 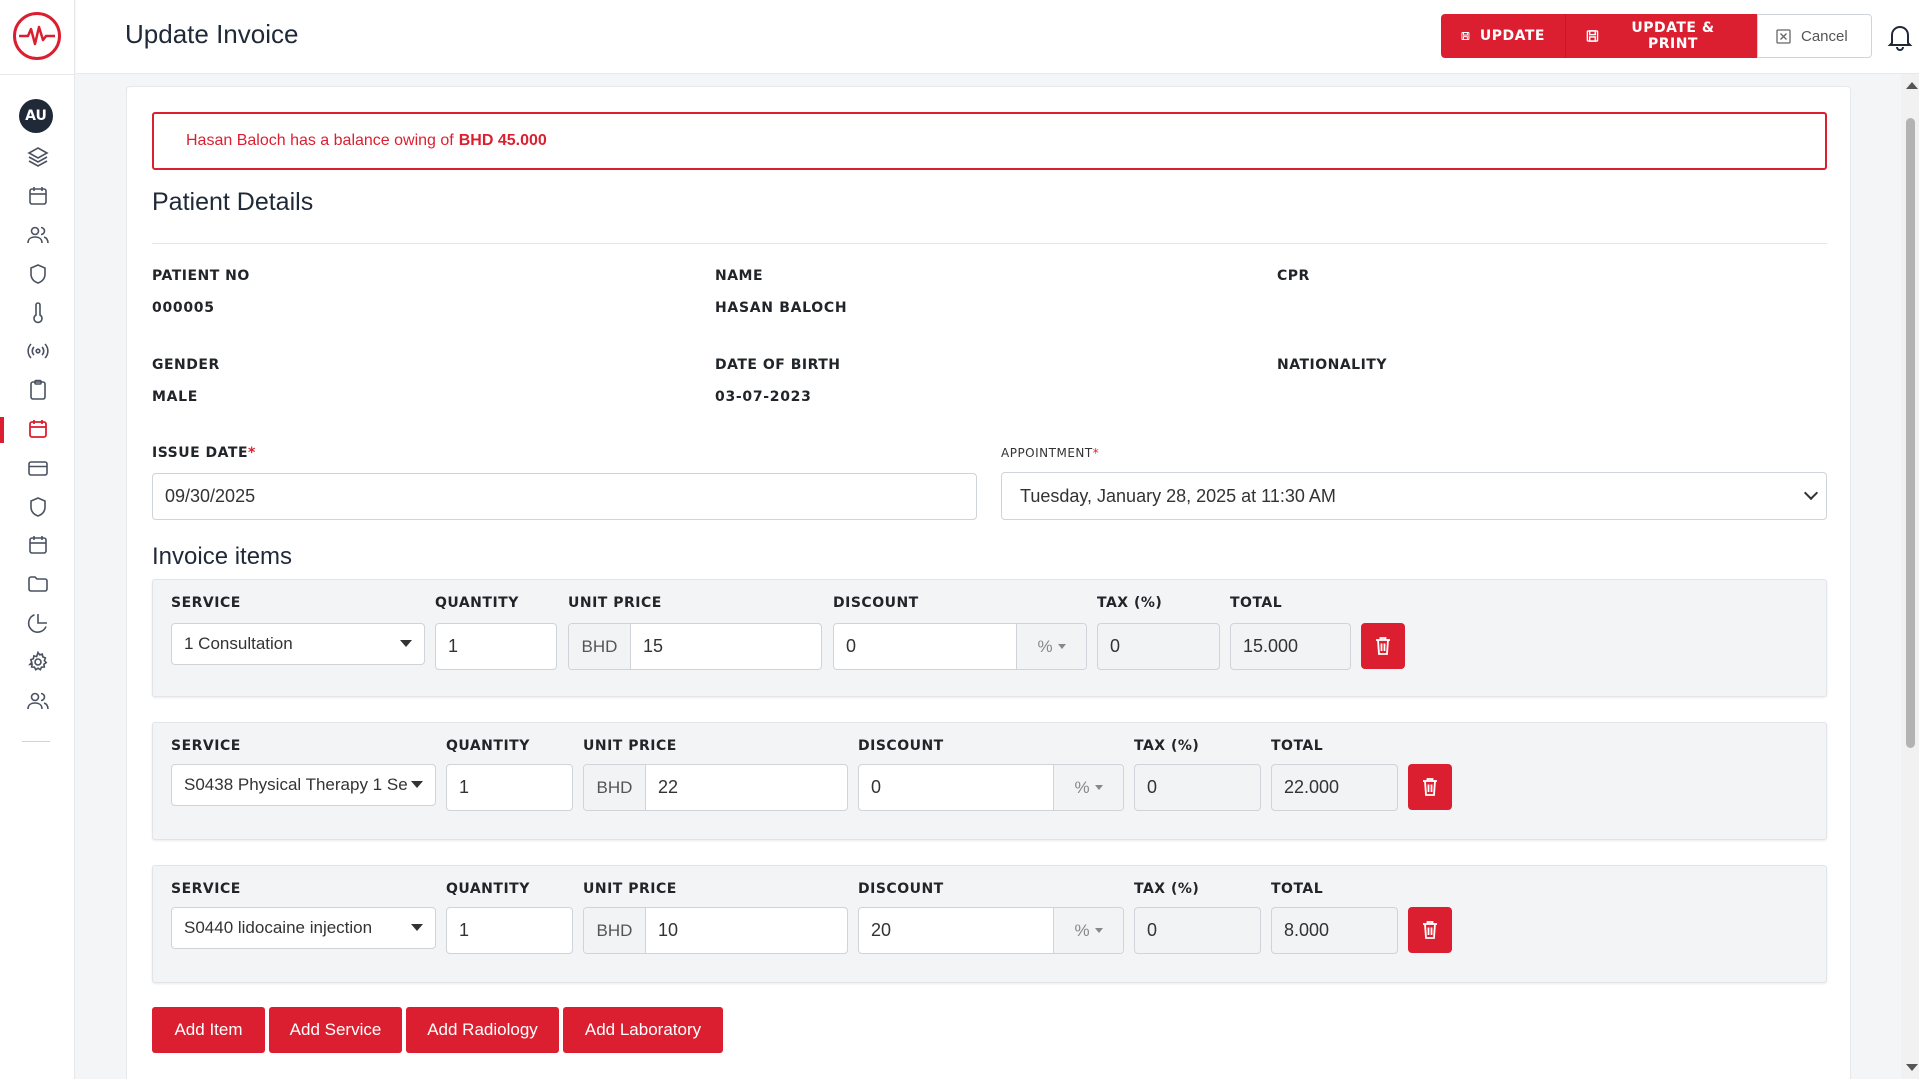 I want to click on sidebar-item-settings, so click(x=37, y=661).